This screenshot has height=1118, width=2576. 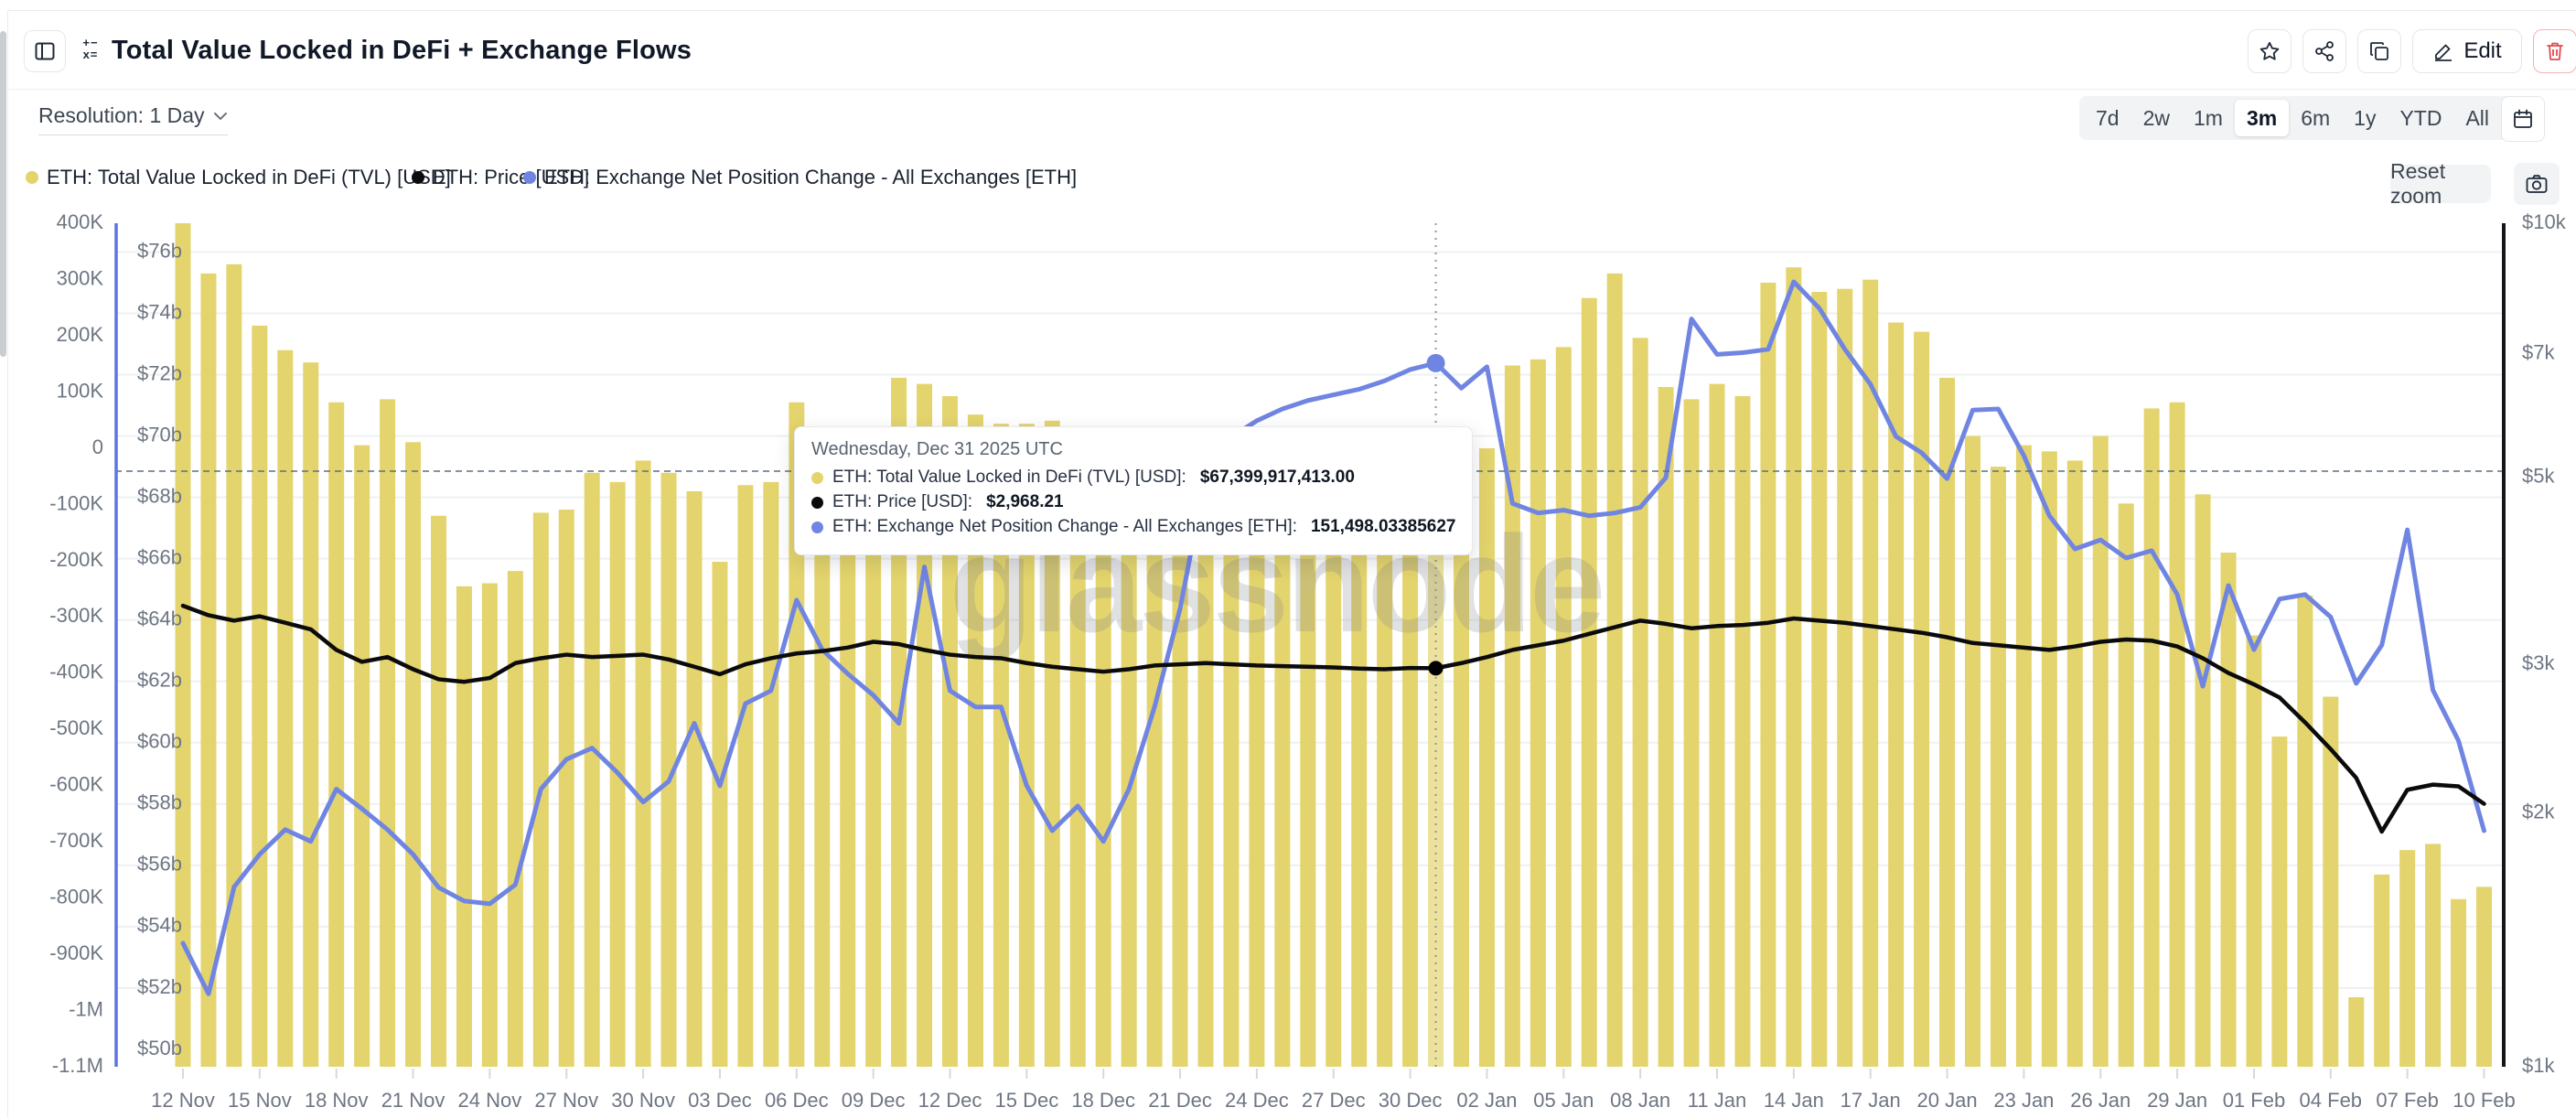 What do you see at coordinates (2537, 184) in the screenshot?
I see `screenshot-button` at bounding box center [2537, 184].